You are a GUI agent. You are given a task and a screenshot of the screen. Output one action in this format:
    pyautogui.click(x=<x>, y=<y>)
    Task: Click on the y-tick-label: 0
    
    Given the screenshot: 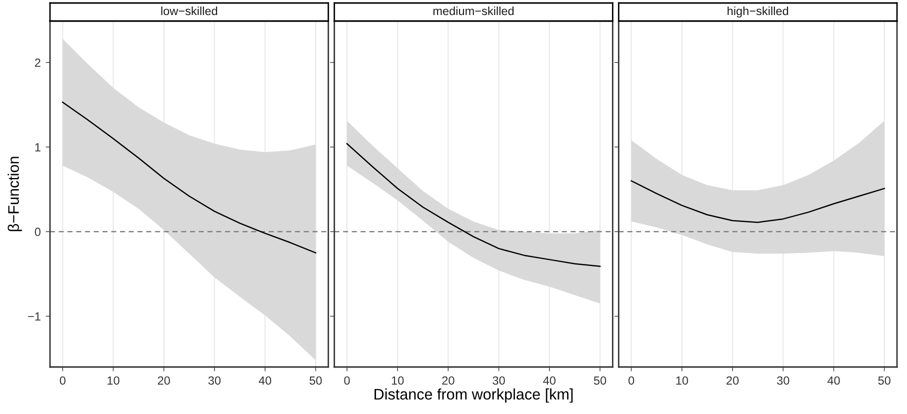 What is the action you would take?
    pyautogui.click(x=37, y=232)
    